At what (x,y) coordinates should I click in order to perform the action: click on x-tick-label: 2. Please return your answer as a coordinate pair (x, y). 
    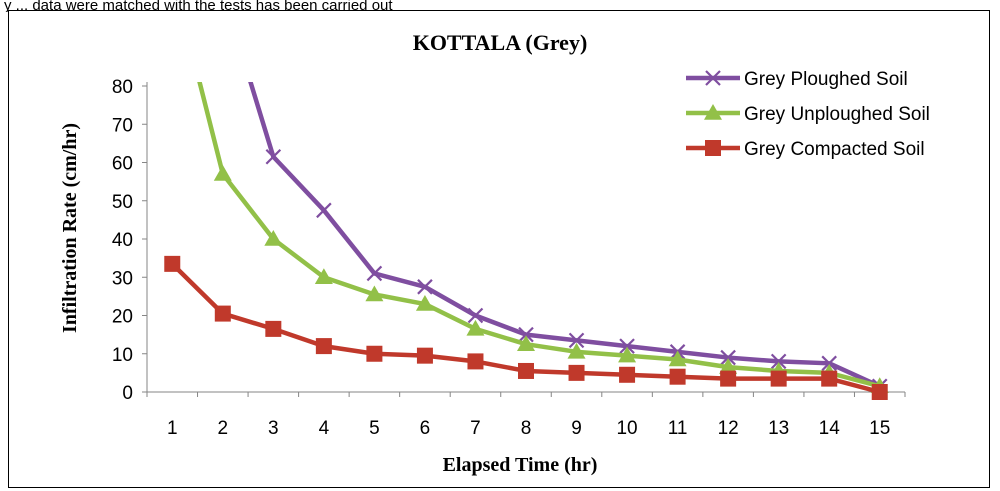
    Looking at the image, I should click on (223, 428).